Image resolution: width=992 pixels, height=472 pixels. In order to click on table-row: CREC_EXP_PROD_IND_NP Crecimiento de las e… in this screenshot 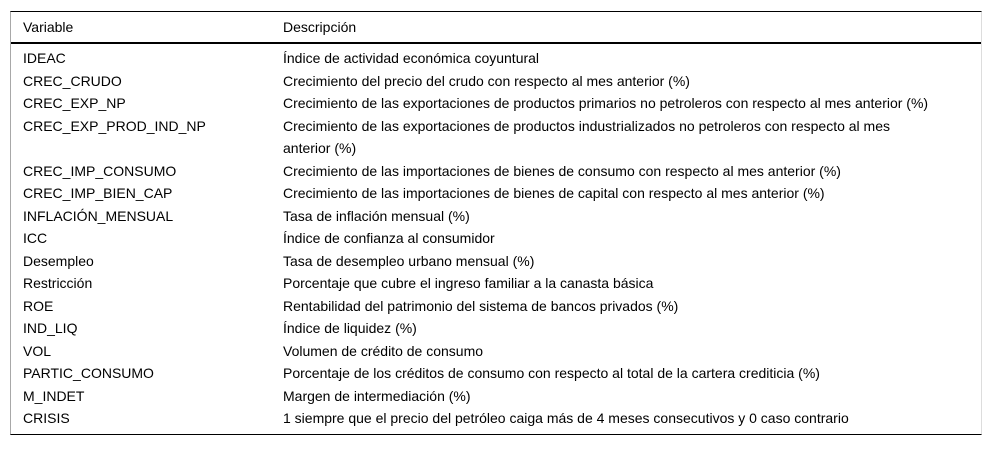, I will do `click(496, 137)`.